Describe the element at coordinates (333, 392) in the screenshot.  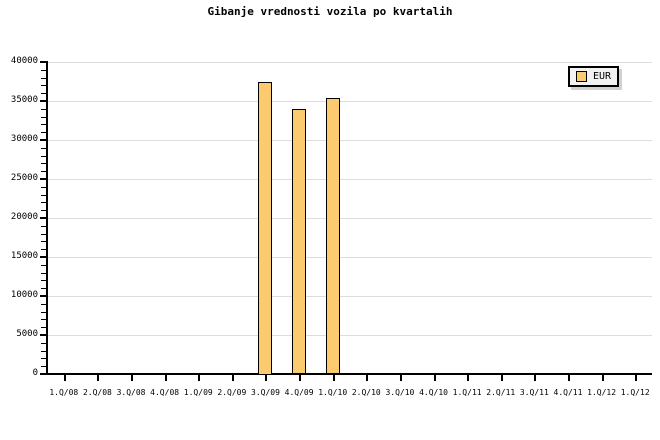
I see `x-axis-label: 1.Q/10` at that location.